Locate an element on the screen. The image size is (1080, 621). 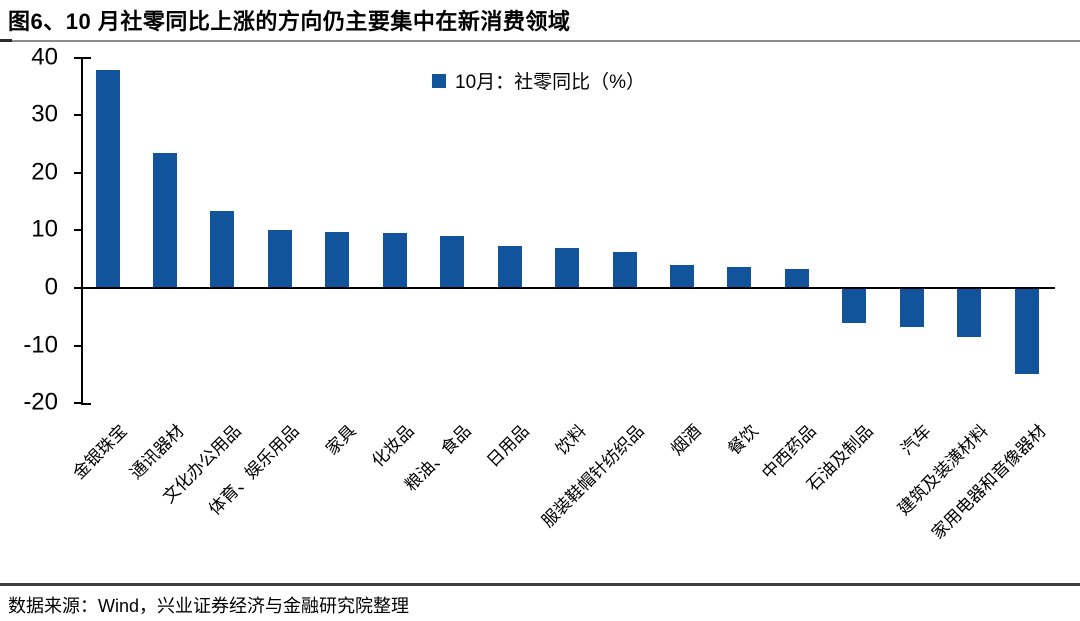
x-category-label: 金银珠宝 is located at coordinates (99, 452).